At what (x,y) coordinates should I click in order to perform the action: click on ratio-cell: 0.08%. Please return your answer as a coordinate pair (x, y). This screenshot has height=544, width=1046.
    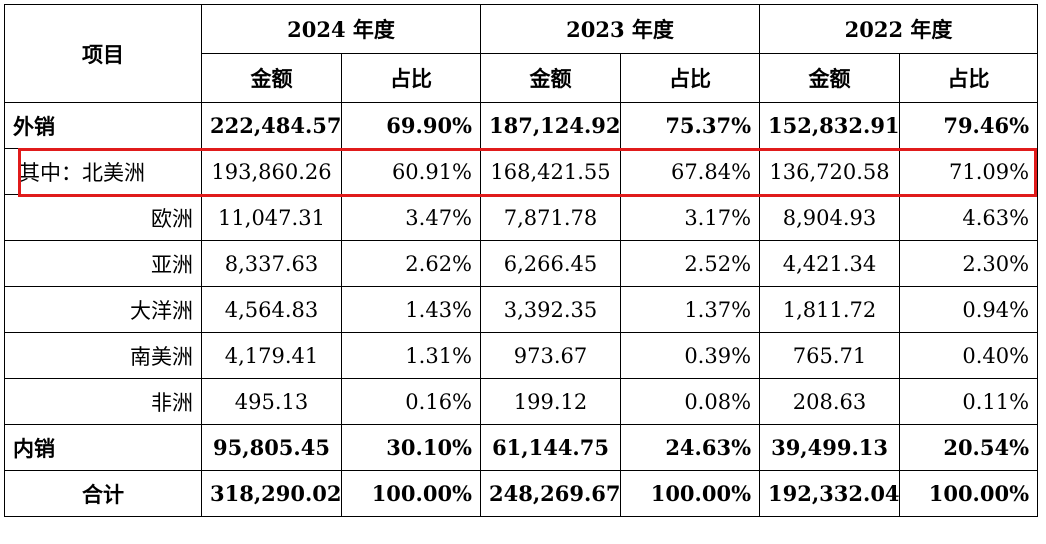
    Looking at the image, I should click on (690, 401).